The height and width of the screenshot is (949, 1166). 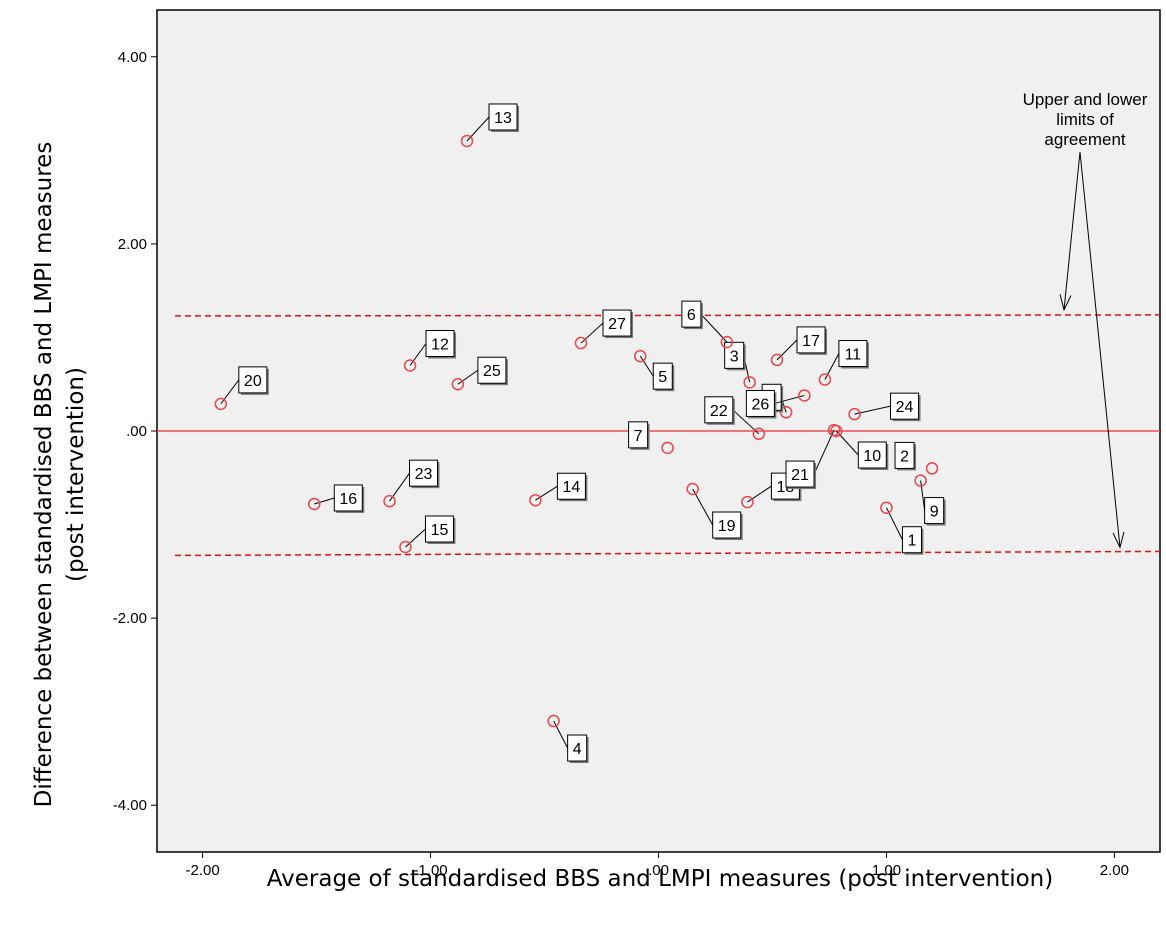 I want to click on point-label: 24, so click(x=905, y=407).